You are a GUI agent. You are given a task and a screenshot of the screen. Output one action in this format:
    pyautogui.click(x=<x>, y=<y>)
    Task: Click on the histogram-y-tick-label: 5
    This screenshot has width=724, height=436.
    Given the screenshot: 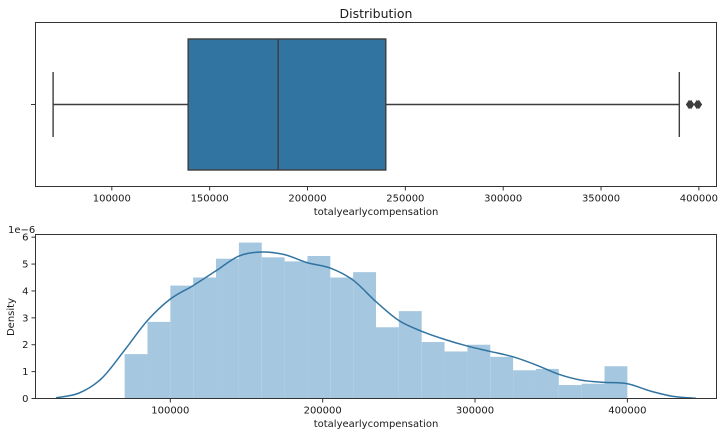 What is the action you would take?
    pyautogui.click(x=25, y=265)
    